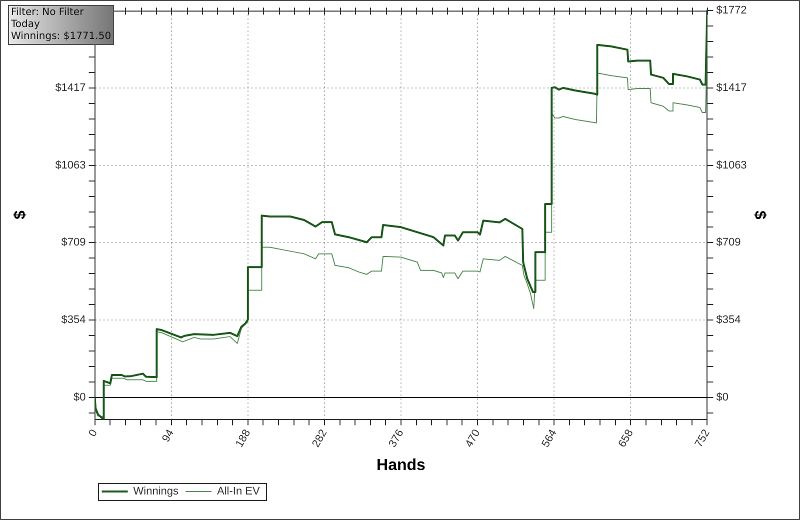 This screenshot has height=520, width=800. What do you see at coordinates (320, 439) in the screenshot?
I see `x-tick-label: 282` at bounding box center [320, 439].